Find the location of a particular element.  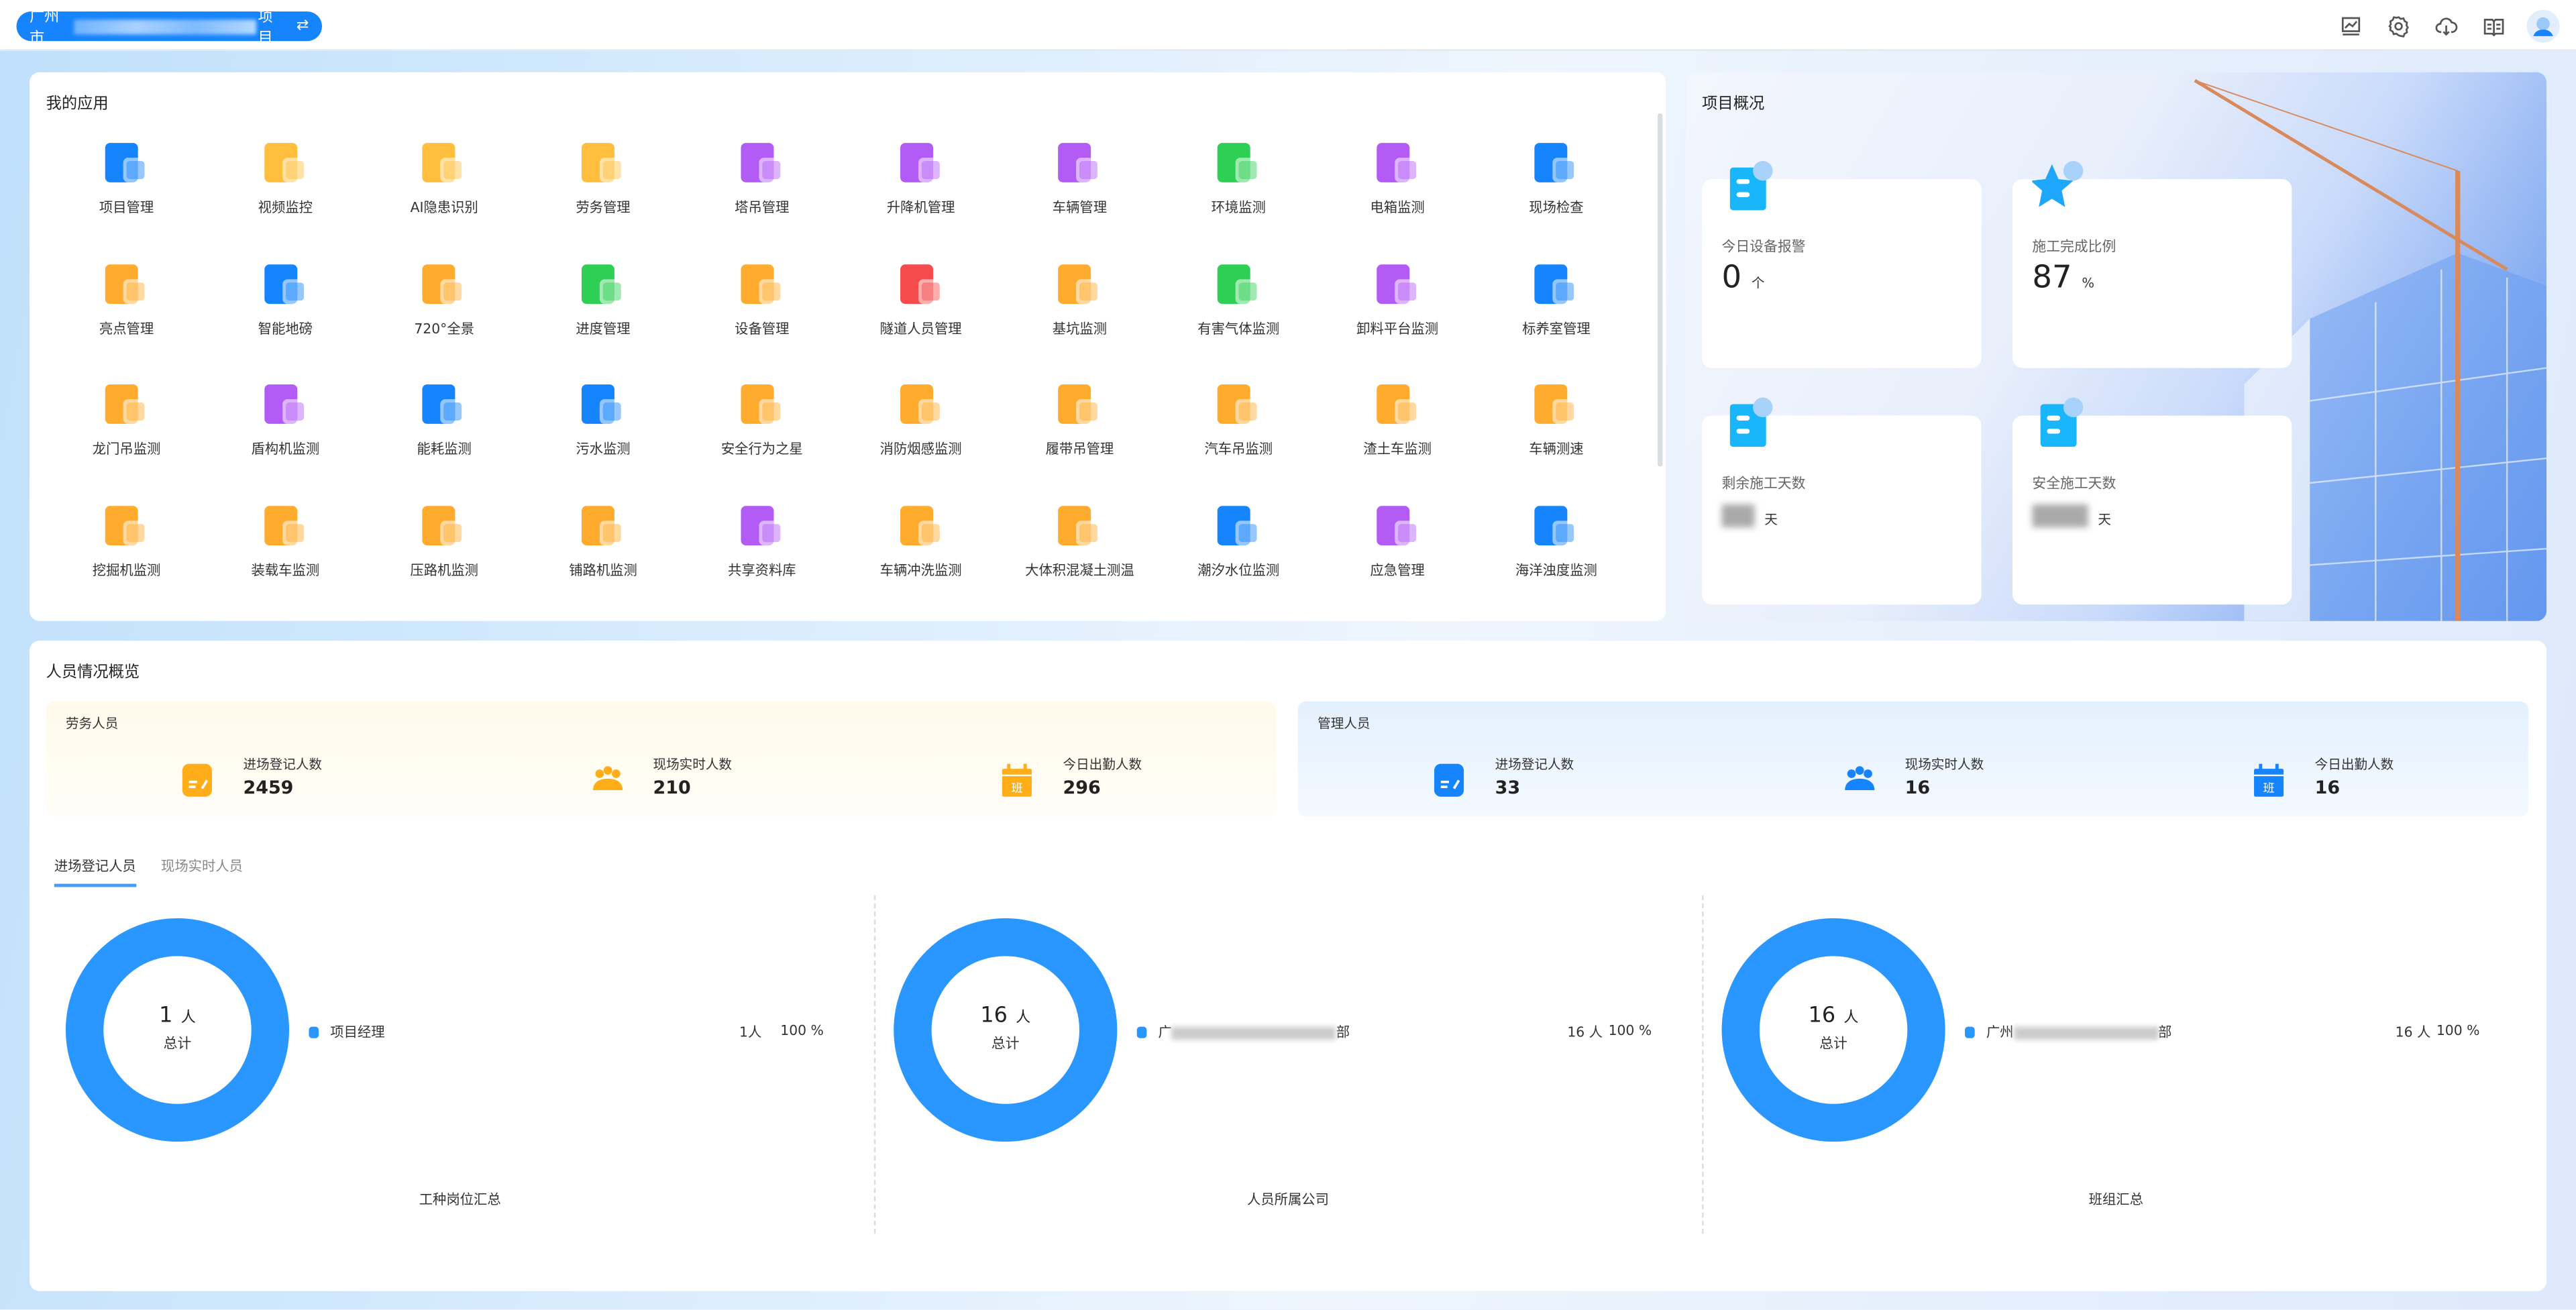

book-icon is located at coordinates (2493, 26).